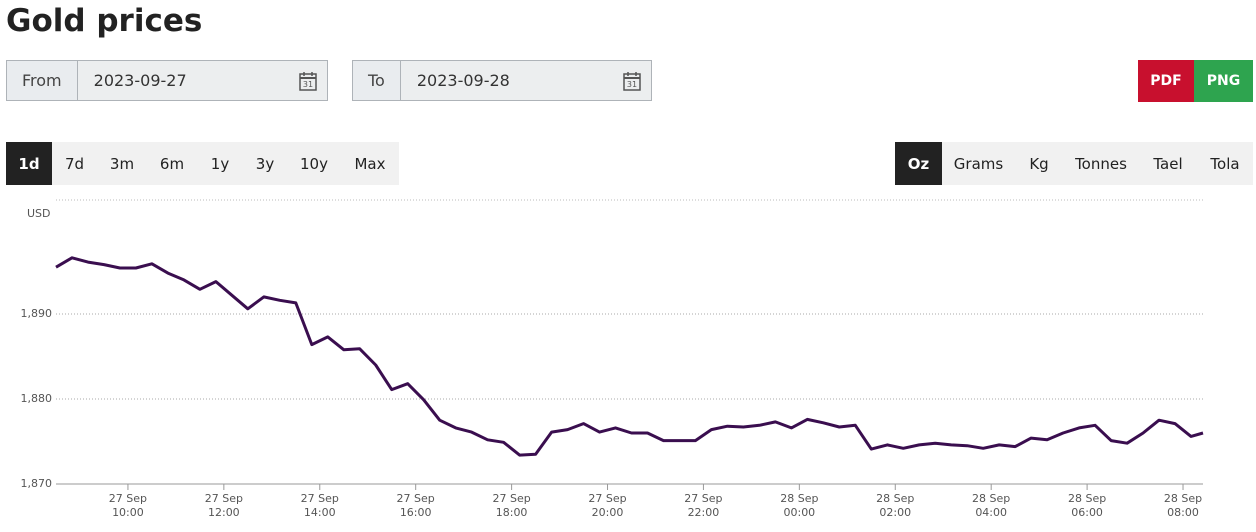 The height and width of the screenshot is (532, 1256). I want to click on x-tick-label: 27 Sep 22:00, so click(703, 505).